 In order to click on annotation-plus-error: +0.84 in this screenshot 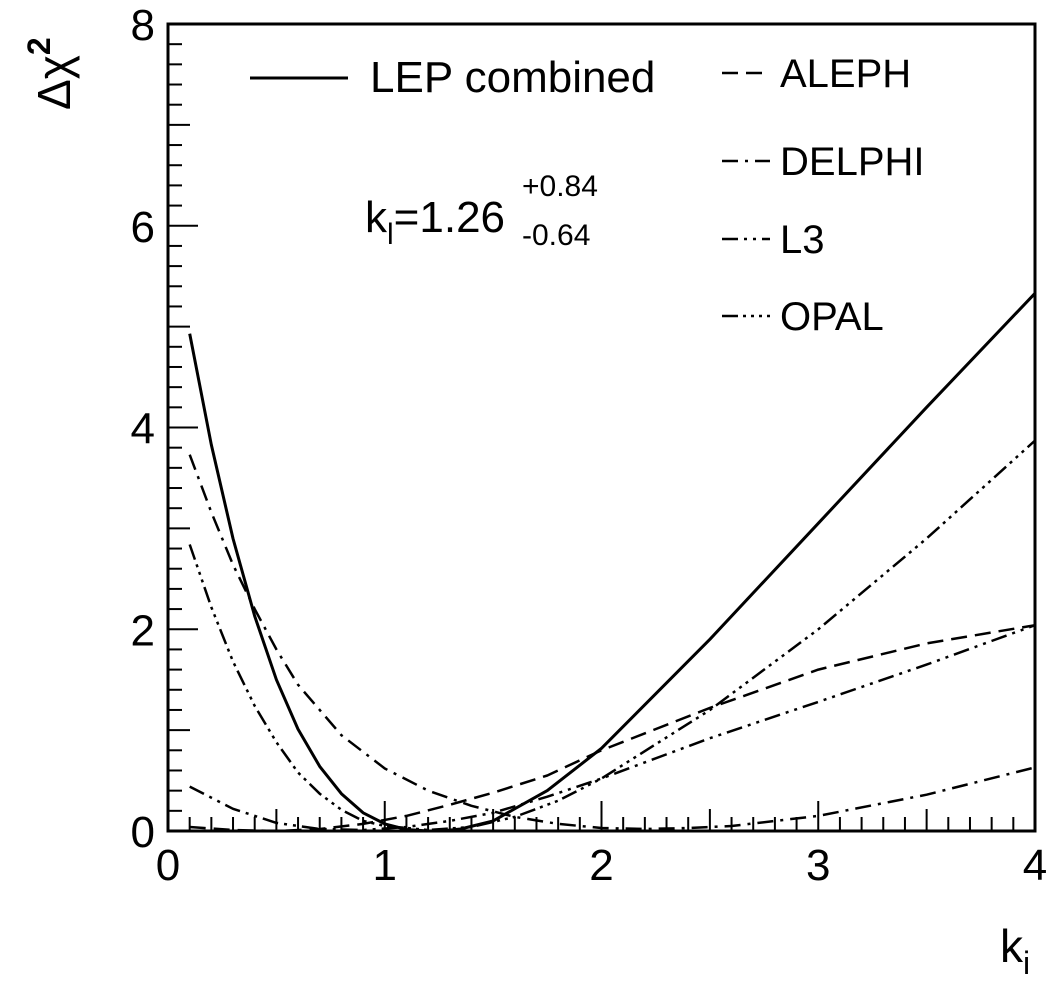, I will do `click(560, 186)`.